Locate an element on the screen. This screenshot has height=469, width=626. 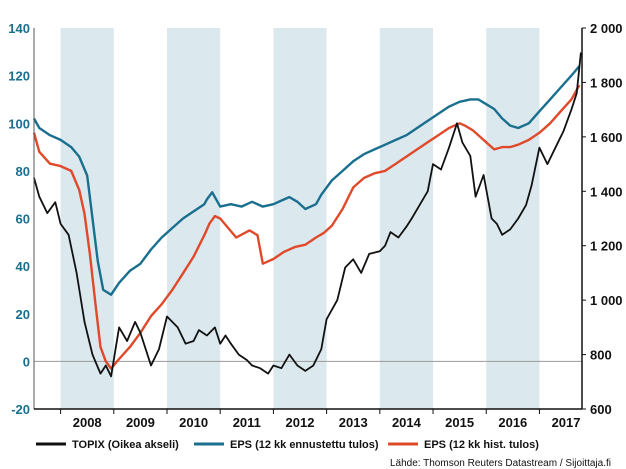
x-tick-label: 2013 is located at coordinates (353, 422).